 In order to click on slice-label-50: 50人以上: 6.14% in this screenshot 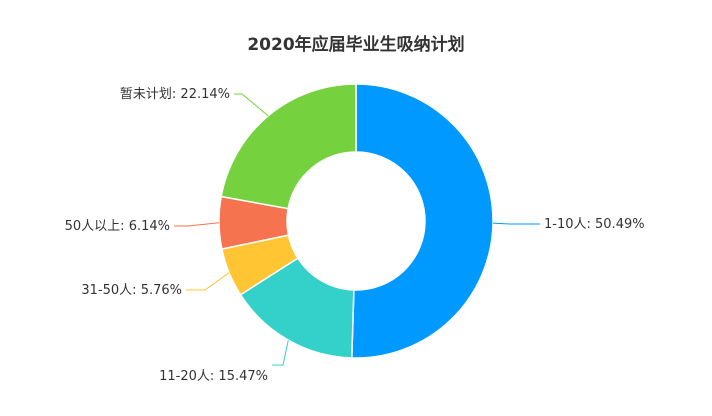, I will do `click(117, 226)`.